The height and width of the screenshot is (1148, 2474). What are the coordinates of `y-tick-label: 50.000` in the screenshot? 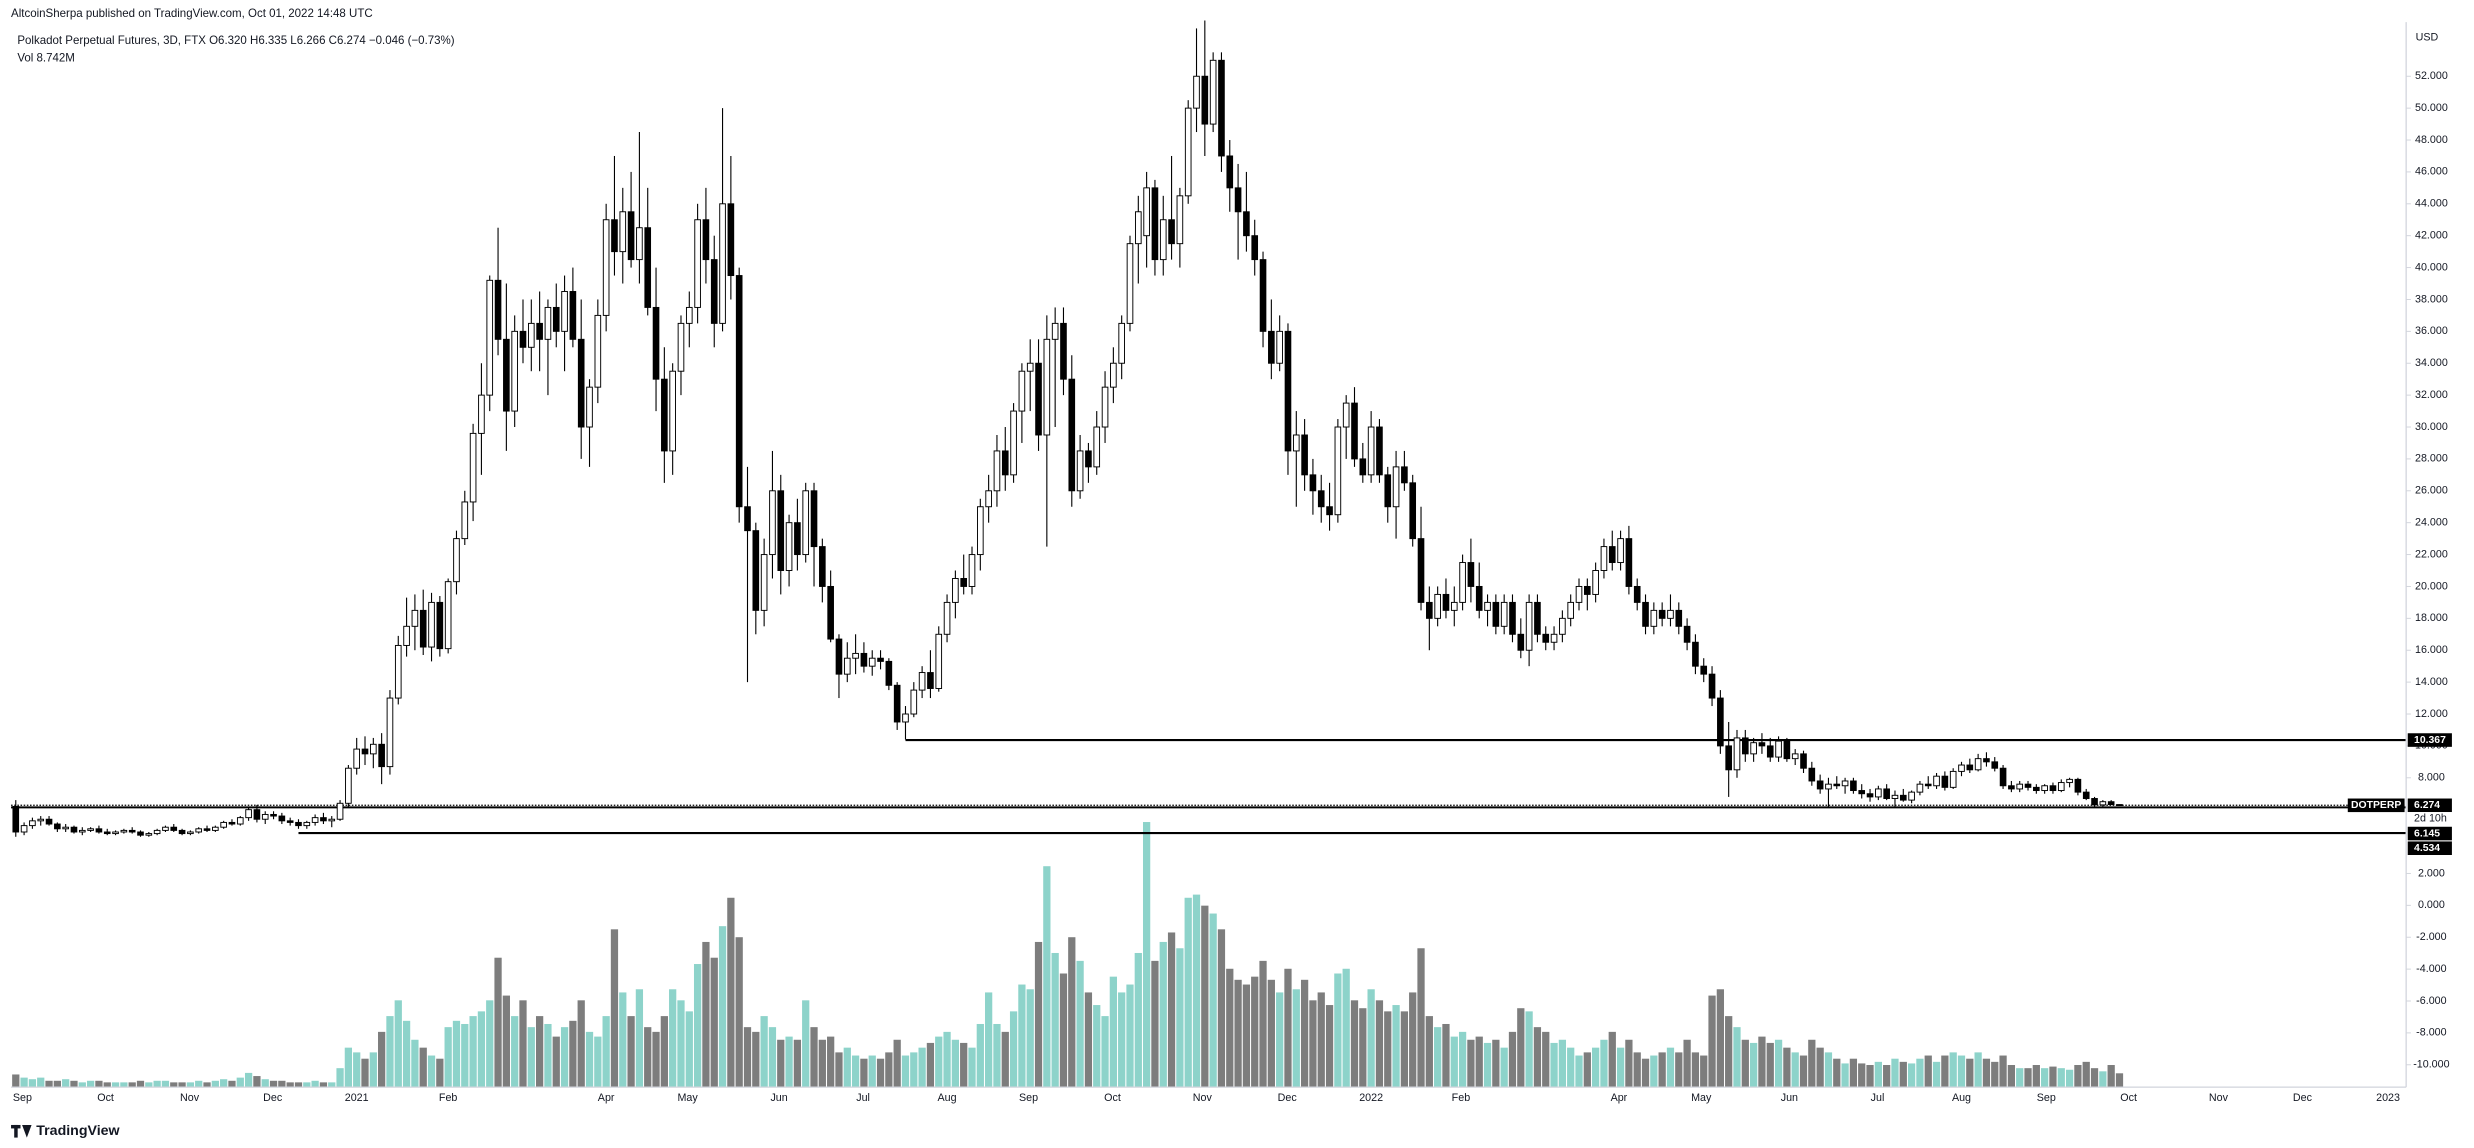 It's located at (2431, 108).